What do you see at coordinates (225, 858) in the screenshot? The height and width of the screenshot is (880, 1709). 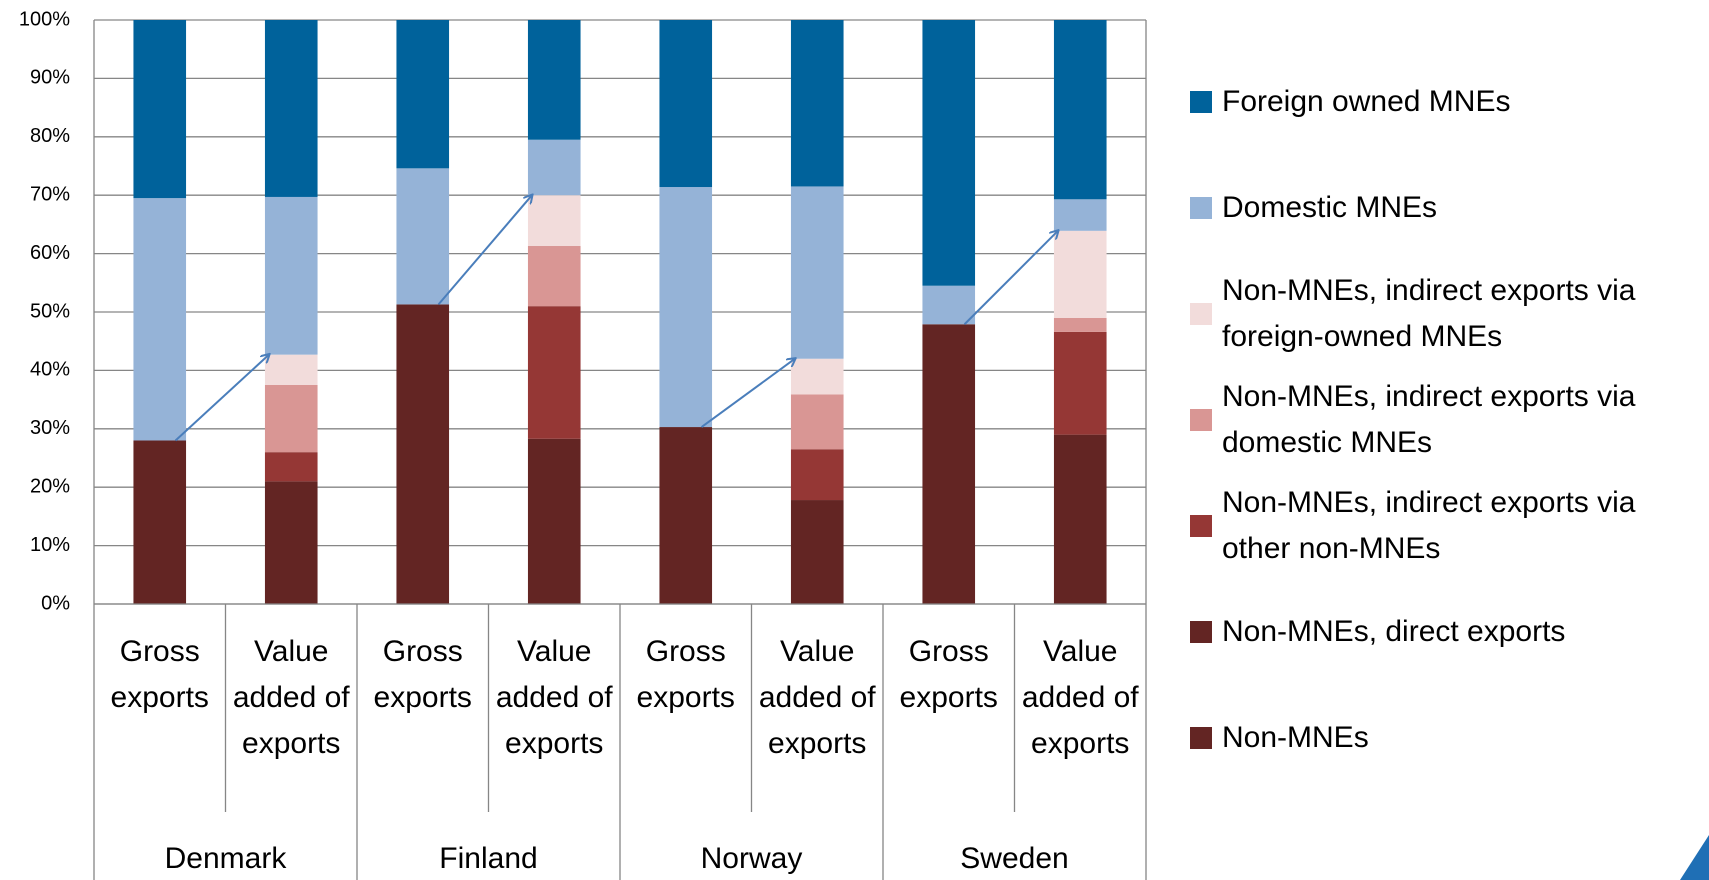 I see `group-label: Denmark` at bounding box center [225, 858].